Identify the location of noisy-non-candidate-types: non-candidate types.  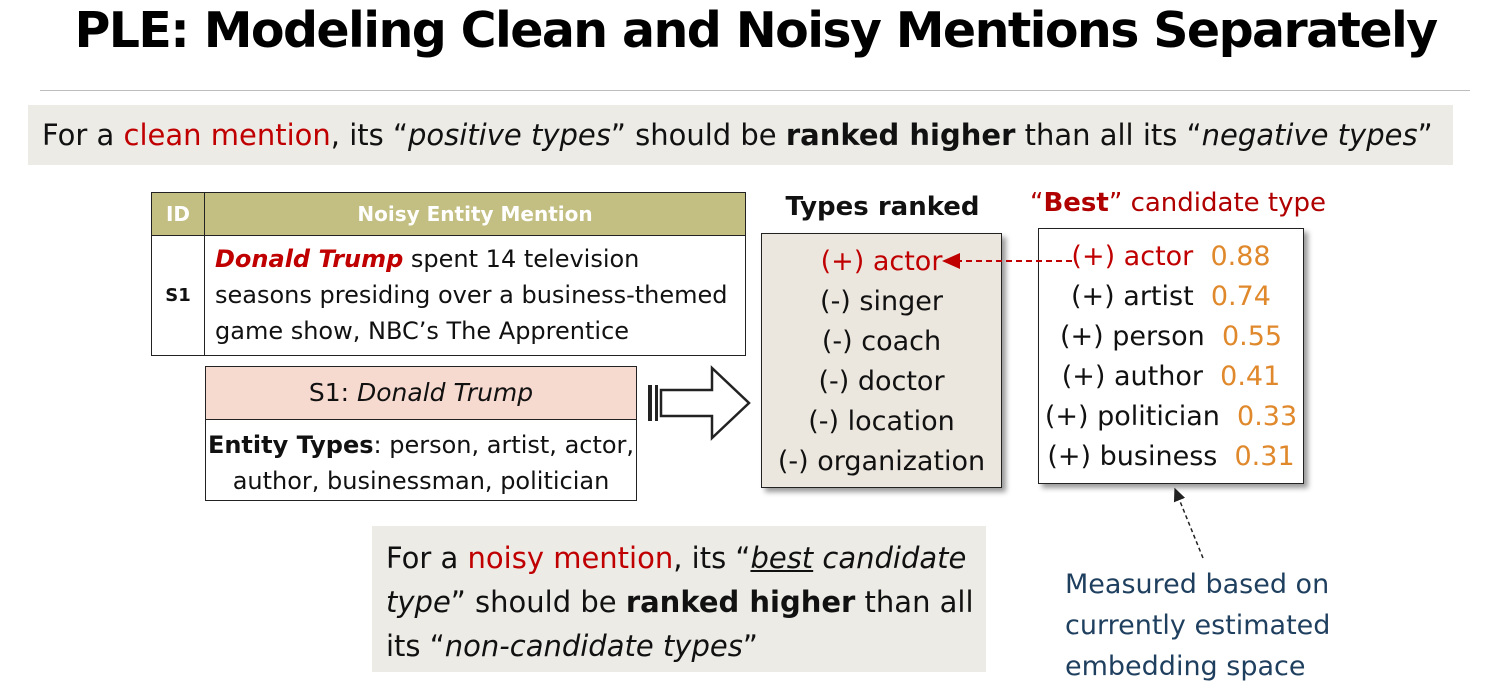
(593, 646).